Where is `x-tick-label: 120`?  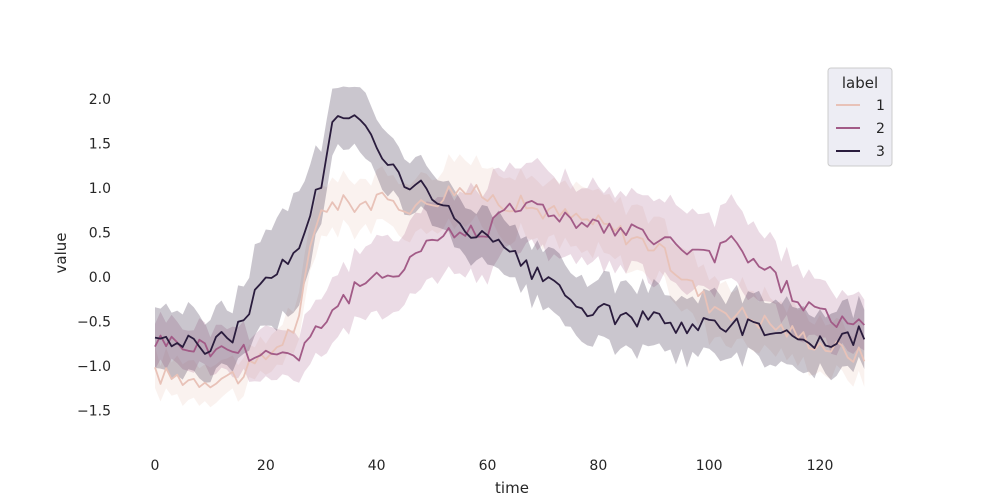
x-tick-label: 120 is located at coordinates (820, 466).